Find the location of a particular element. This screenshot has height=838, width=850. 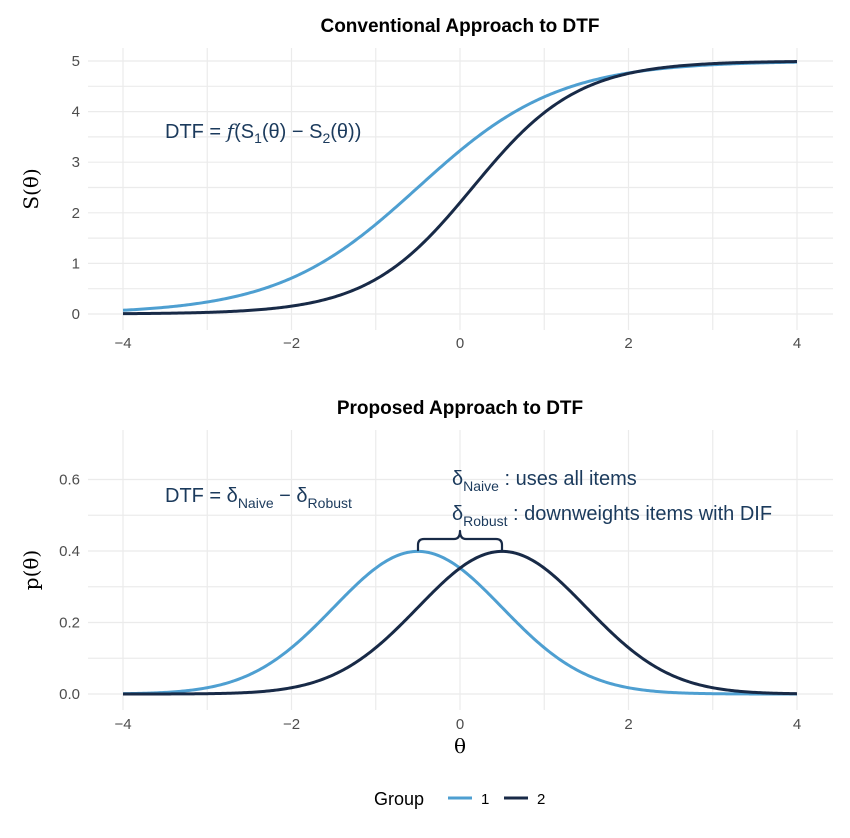

top-y-tick-labels: 0 1 2 3 4 5 is located at coordinates (76, 188).